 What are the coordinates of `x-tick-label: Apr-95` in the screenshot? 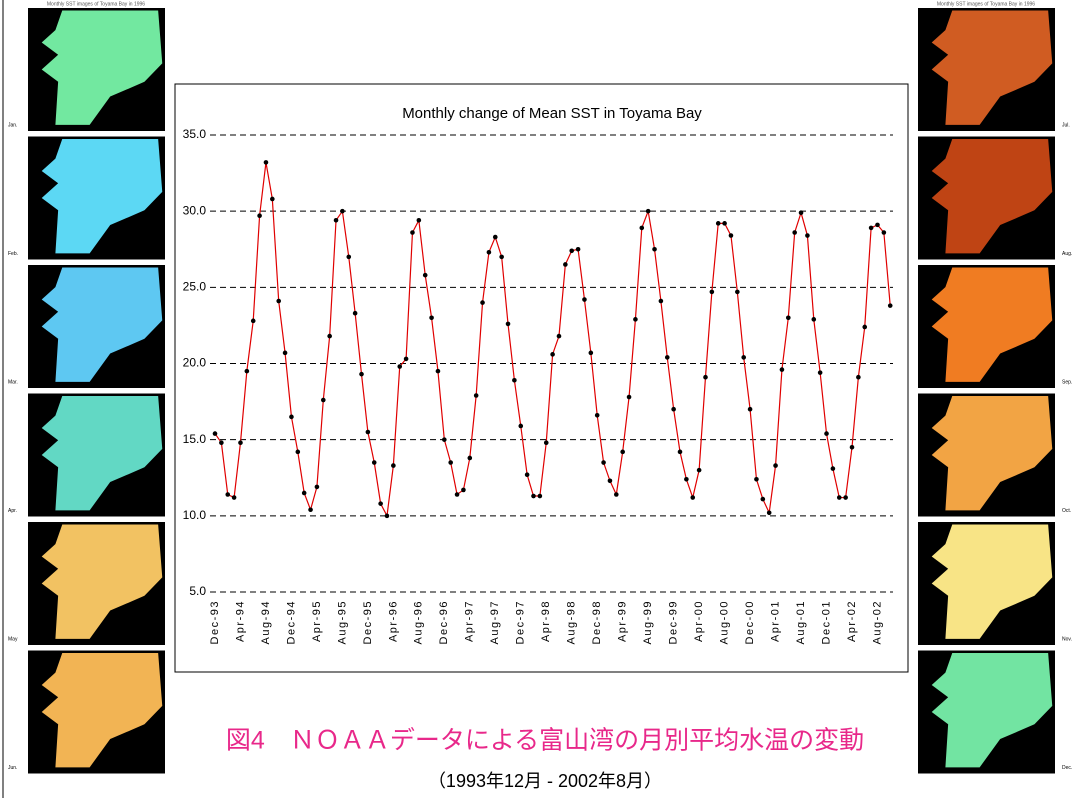 It's located at (317, 621).